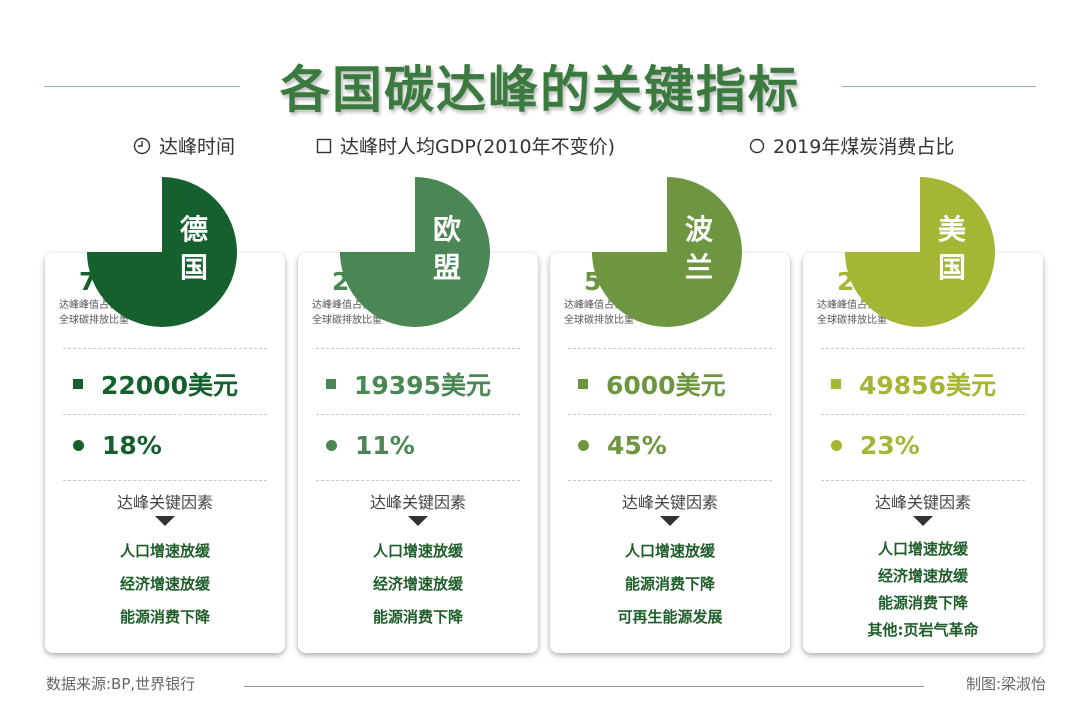 This screenshot has width=1080, height=721. What do you see at coordinates (169, 385) in the screenshot?
I see `gdp-value: 22000美元` at bounding box center [169, 385].